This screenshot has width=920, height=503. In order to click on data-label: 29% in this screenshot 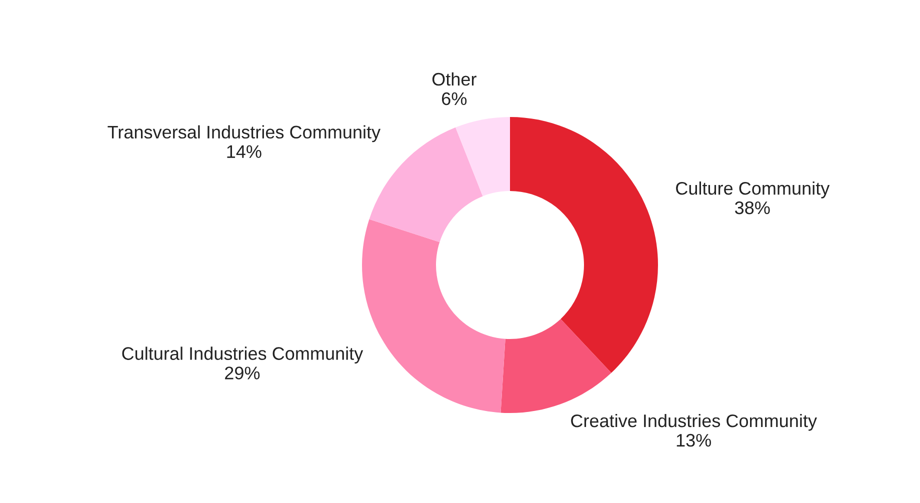, I will do `click(242, 373)`.